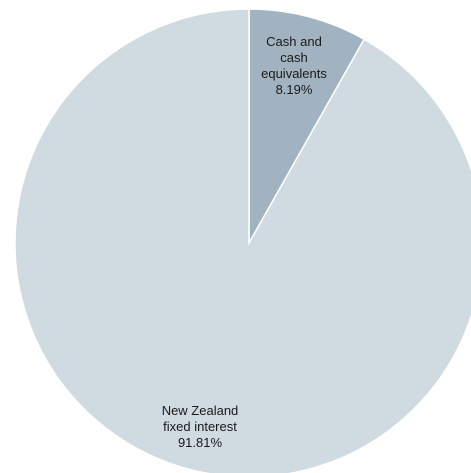  I want to click on slice-name-line: Cash and, so click(294, 41).